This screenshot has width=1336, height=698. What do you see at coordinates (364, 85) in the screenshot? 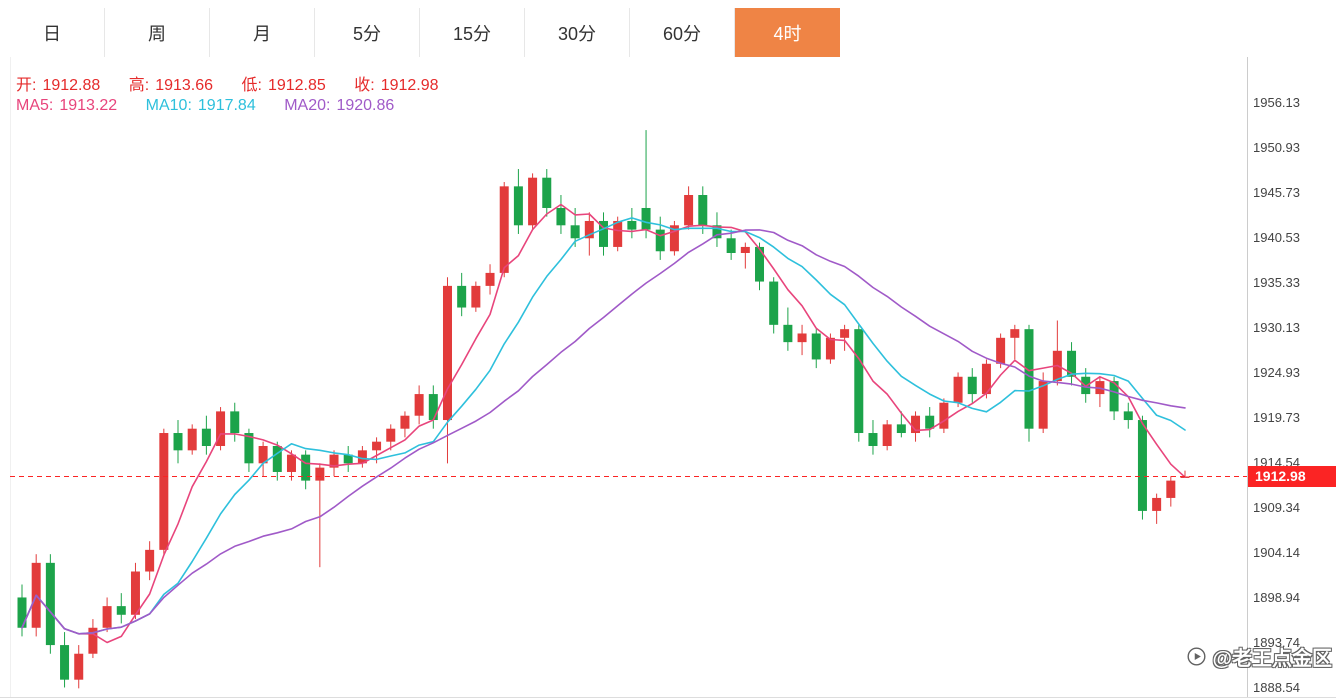
I see `close-label: 收:` at bounding box center [364, 85].